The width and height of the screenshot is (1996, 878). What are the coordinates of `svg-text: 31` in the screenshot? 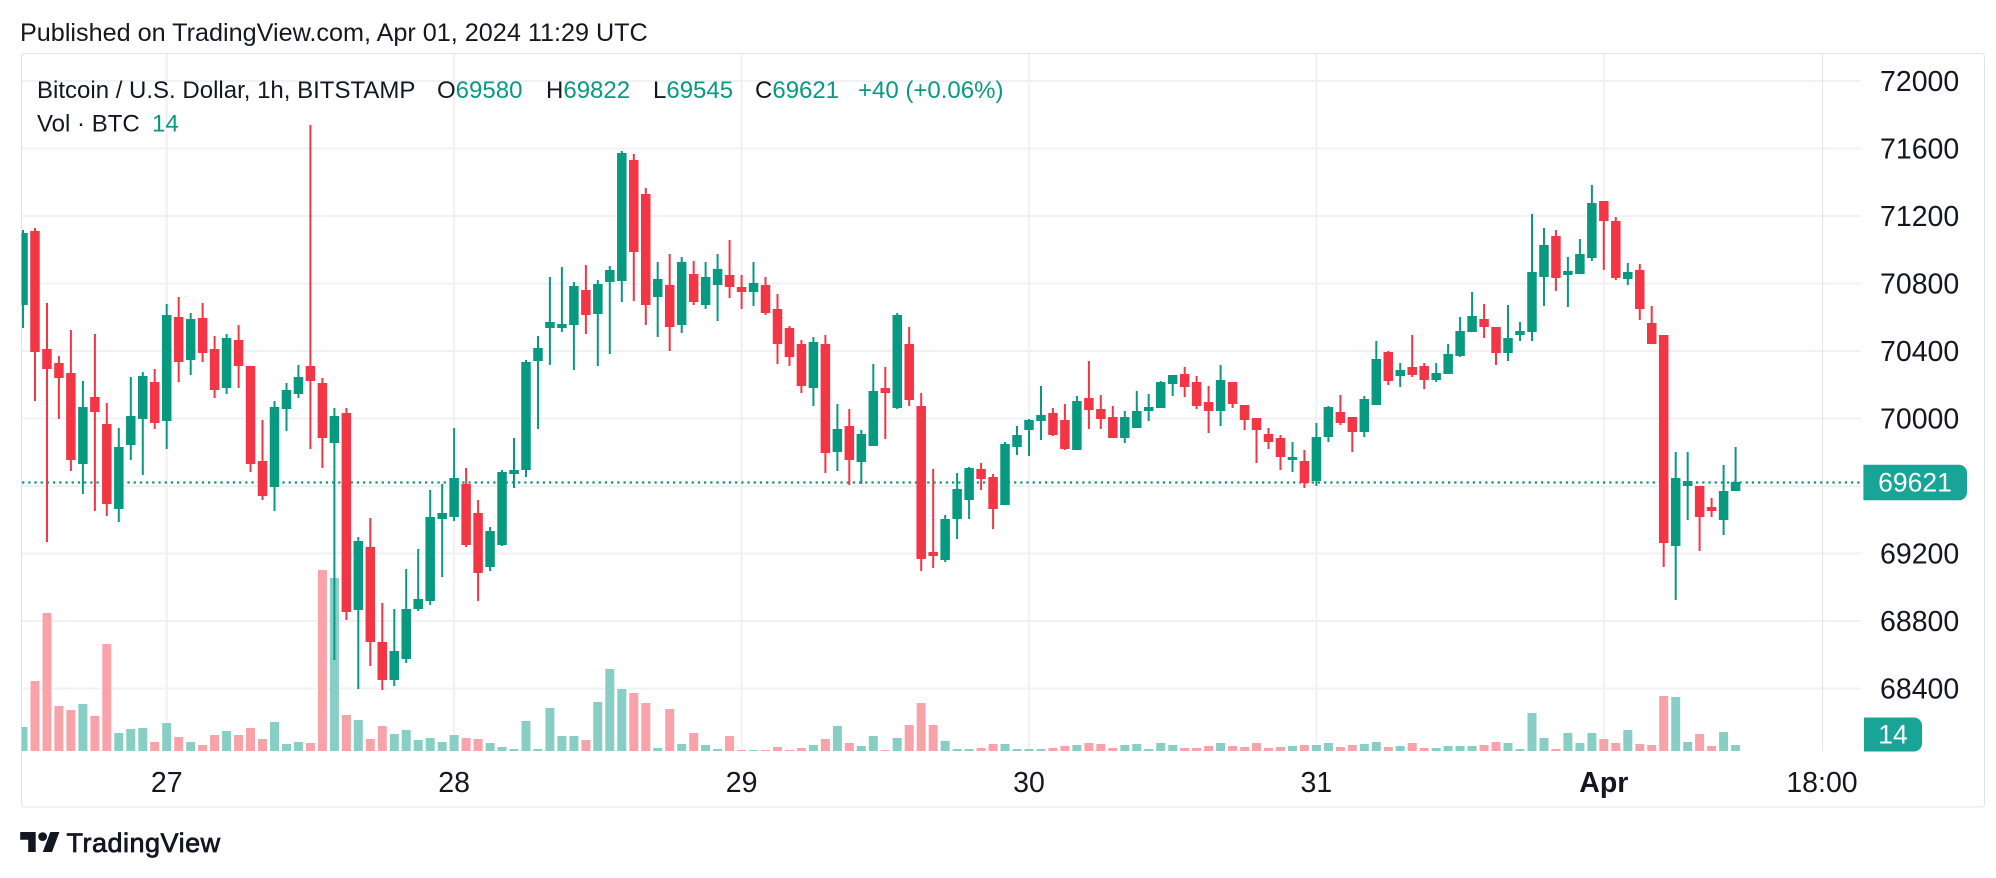 It's located at (1317, 783).